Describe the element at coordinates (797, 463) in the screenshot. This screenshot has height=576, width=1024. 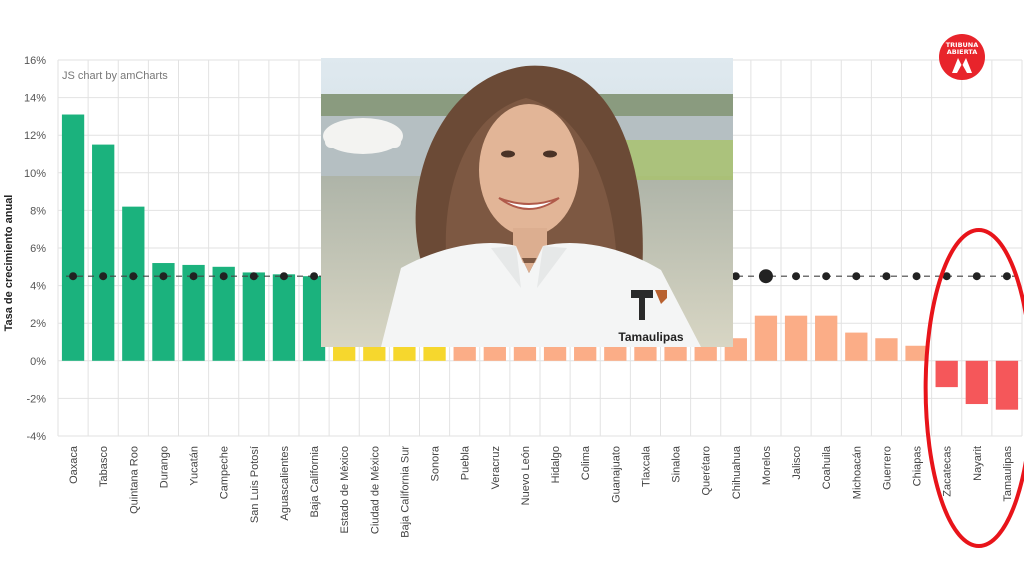
I see `x-tick-label: Jalisco` at that location.